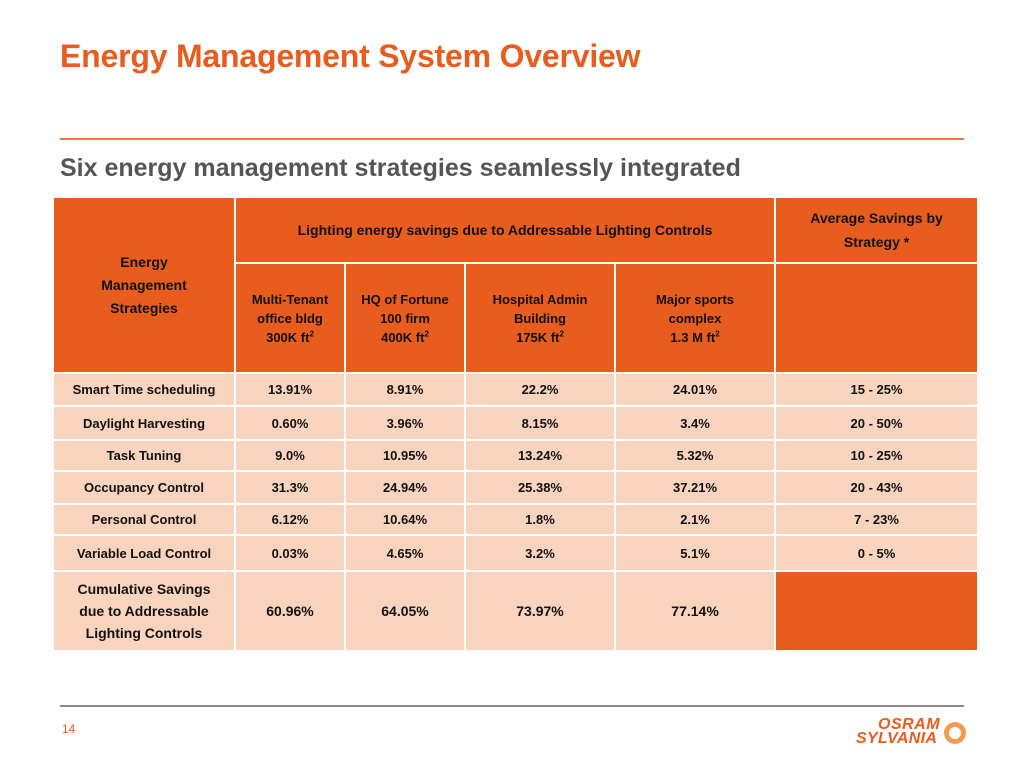  I want to click on site-header-multi-tenant: Multi-Tenant office bldg 300K ft2, so click(290, 318).